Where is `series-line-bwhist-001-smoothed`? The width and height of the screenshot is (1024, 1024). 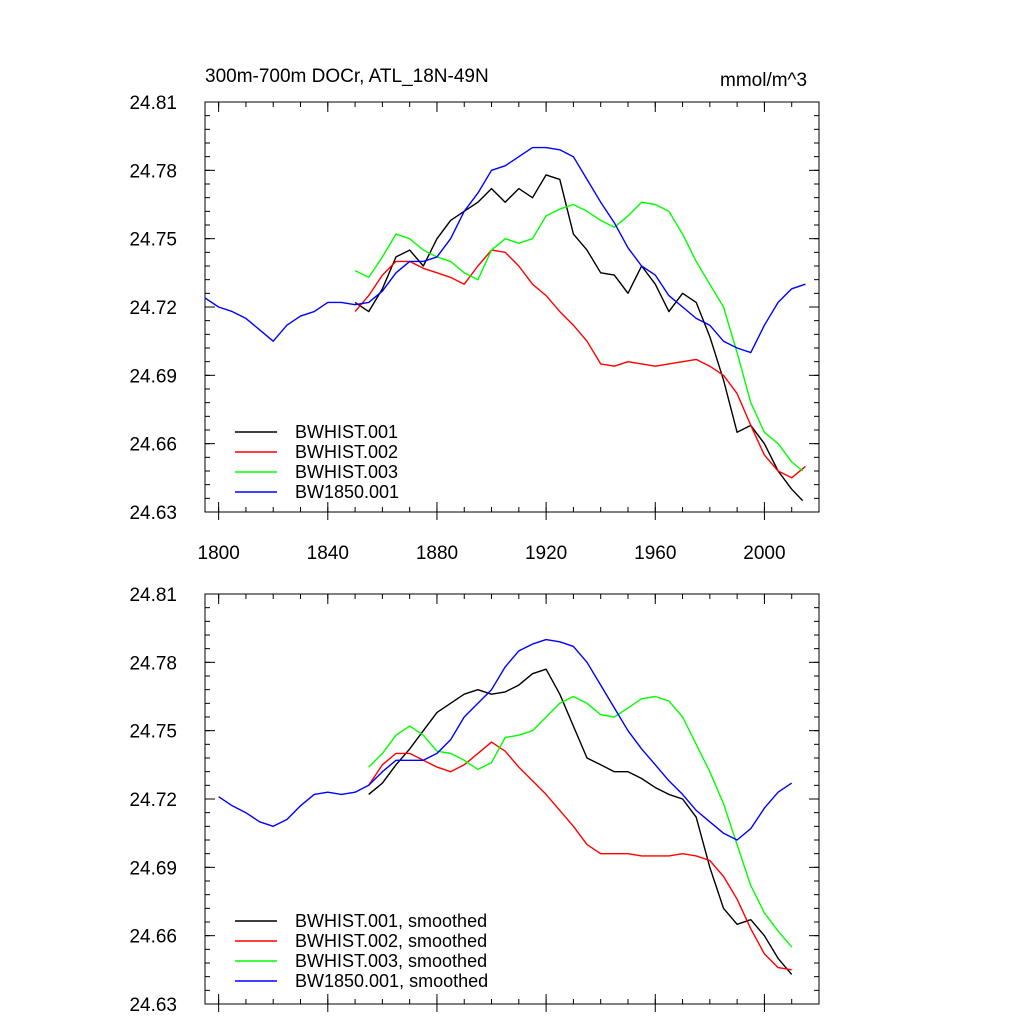 series-line-bwhist-001-smoothed is located at coordinates (580, 821).